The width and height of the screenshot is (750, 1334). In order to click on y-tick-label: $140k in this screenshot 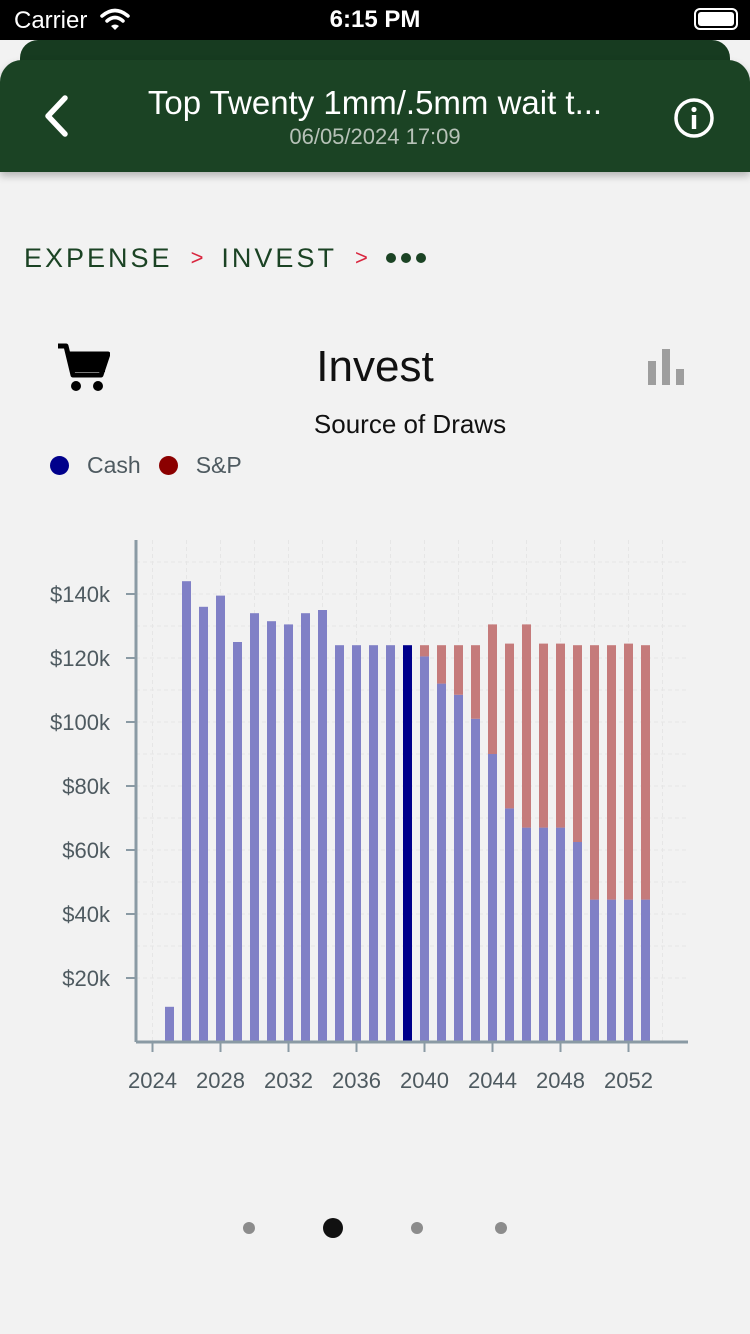, I will do `click(80, 594)`.